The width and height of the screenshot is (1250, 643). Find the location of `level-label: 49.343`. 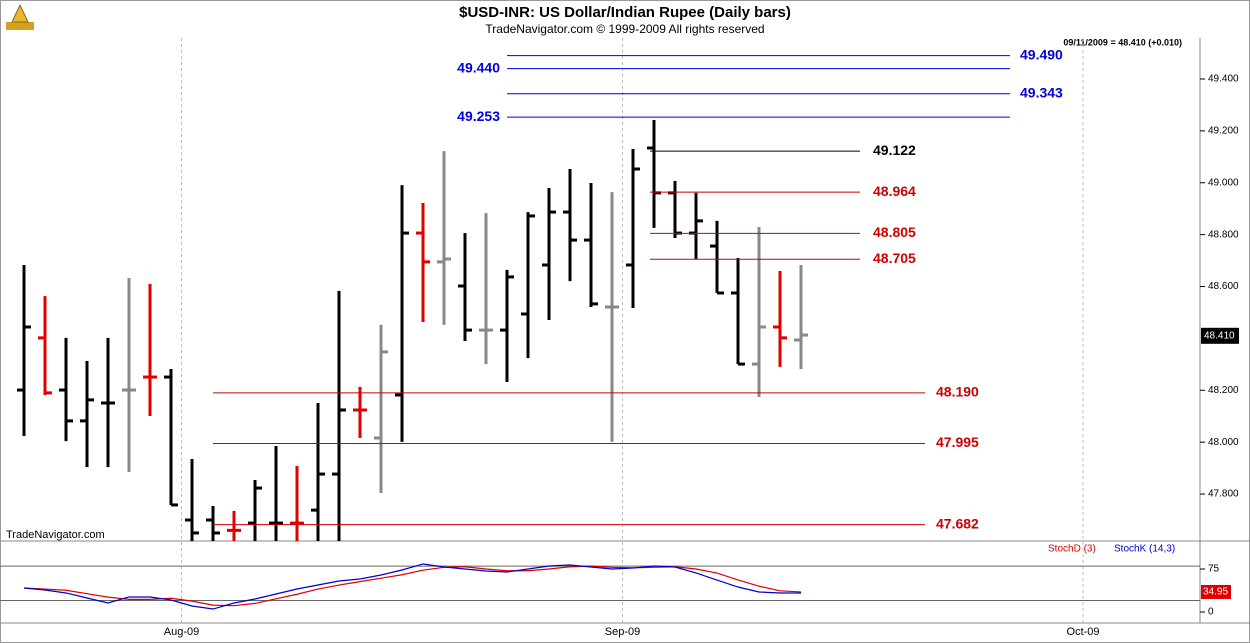

level-label: 49.343 is located at coordinates (1041, 92).